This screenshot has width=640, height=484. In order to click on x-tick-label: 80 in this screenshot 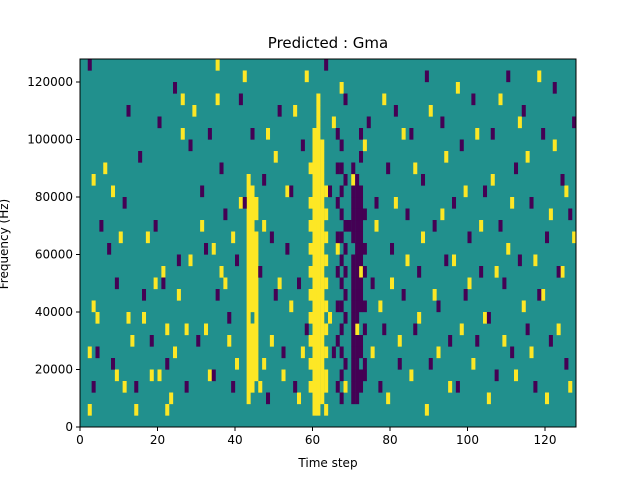, I will do `click(389, 440)`.